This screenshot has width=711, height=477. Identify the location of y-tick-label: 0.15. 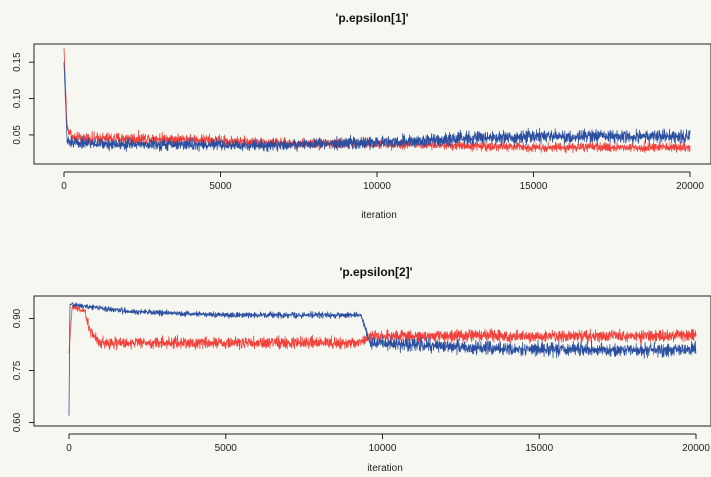
(17, 62).